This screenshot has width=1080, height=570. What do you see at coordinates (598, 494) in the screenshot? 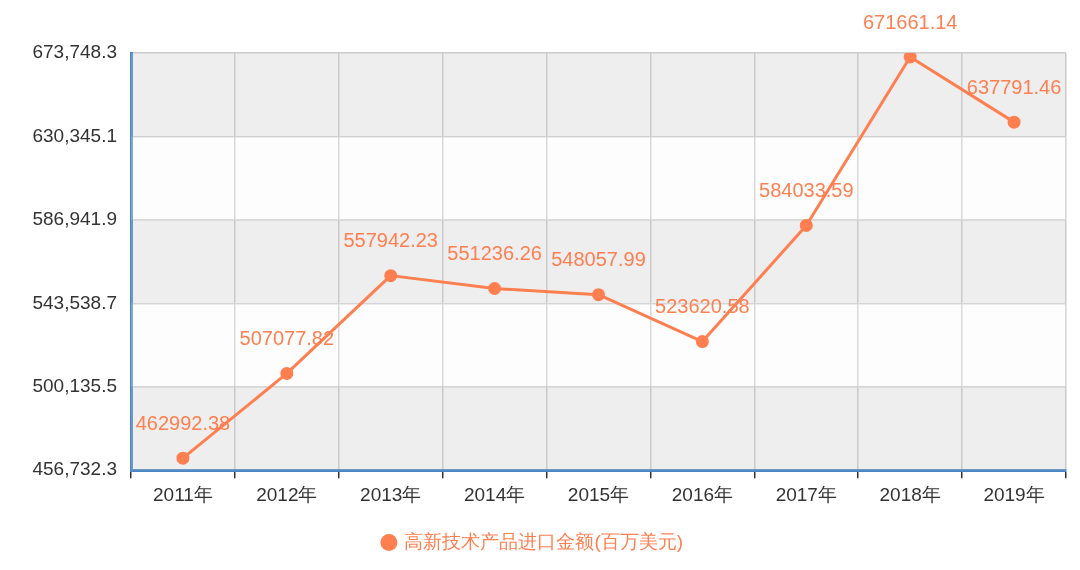
I see `x-tick-label: 2015年` at bounding box center [598, 494].